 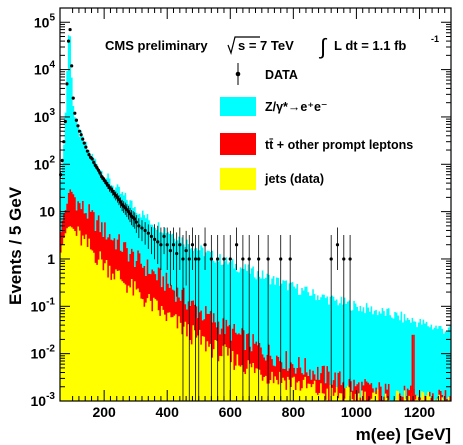 I want to click on annotation-prefix: CMS preliminary, so click(x=156, y=45).